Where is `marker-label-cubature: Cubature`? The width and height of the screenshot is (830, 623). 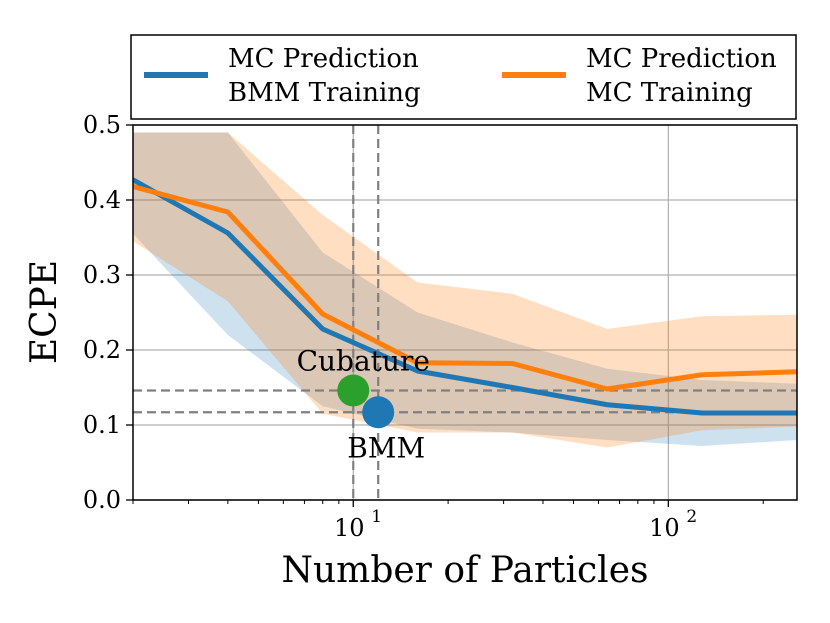
marker-label-cubature: Cubature is located at coordinates (363, 361).